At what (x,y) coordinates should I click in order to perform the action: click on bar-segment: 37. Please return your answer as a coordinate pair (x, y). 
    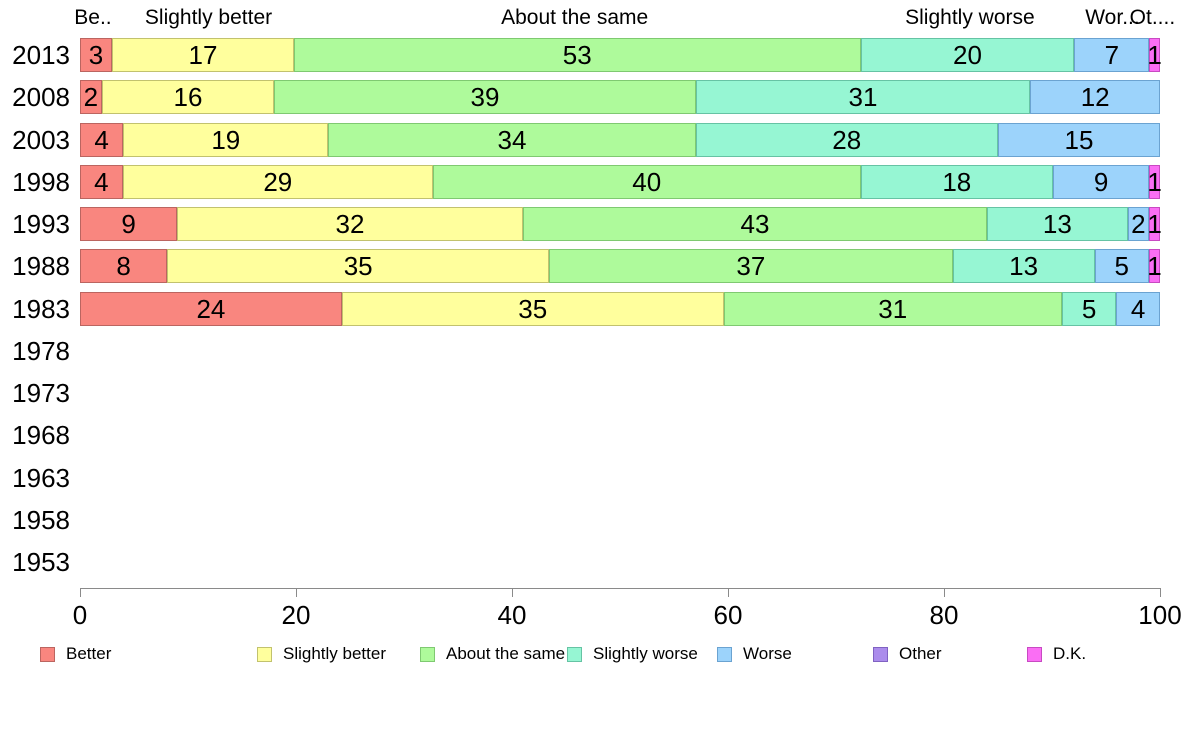
    Looking at the image, I should click on (751, 266).